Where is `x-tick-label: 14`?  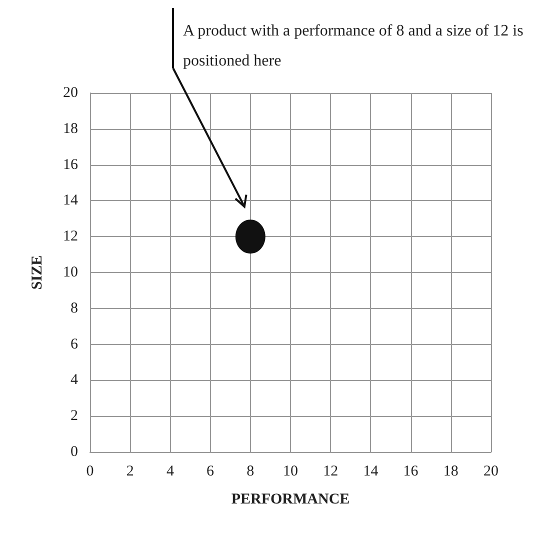 x-tick-label: 14 is located at coordinates (371, 472).